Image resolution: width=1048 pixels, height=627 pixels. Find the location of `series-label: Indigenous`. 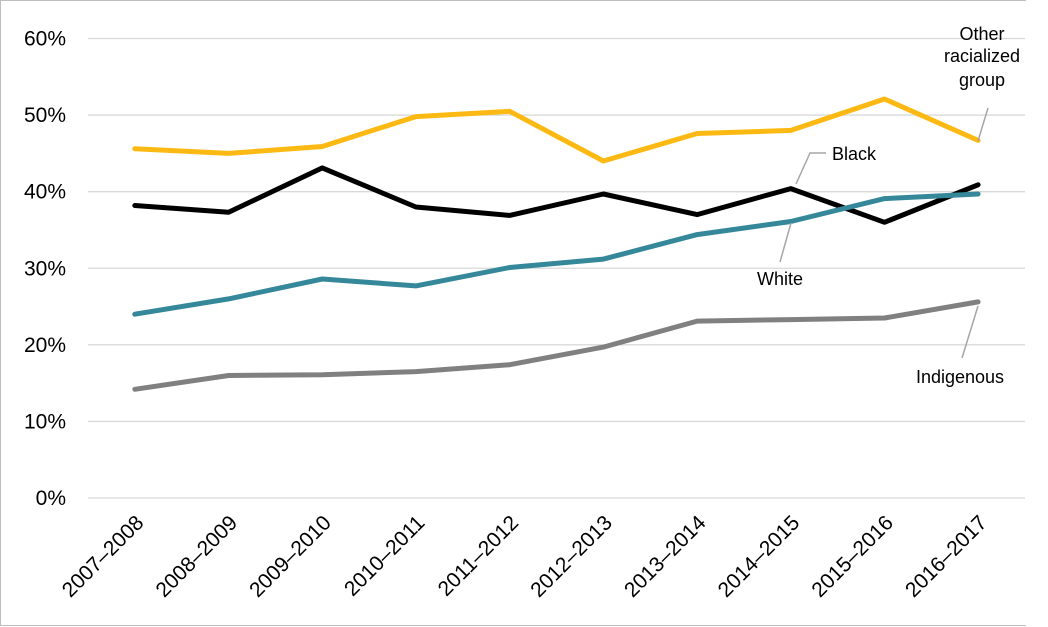

series-label: Indigenous is located at coordinates (960, 377).